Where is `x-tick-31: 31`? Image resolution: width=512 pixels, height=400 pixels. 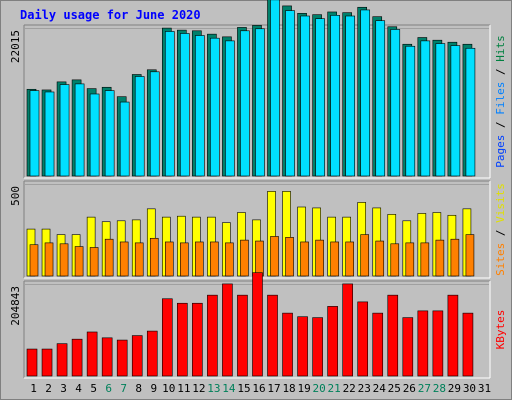 x-tick-31: 31 is located at coordinates (484, 388).